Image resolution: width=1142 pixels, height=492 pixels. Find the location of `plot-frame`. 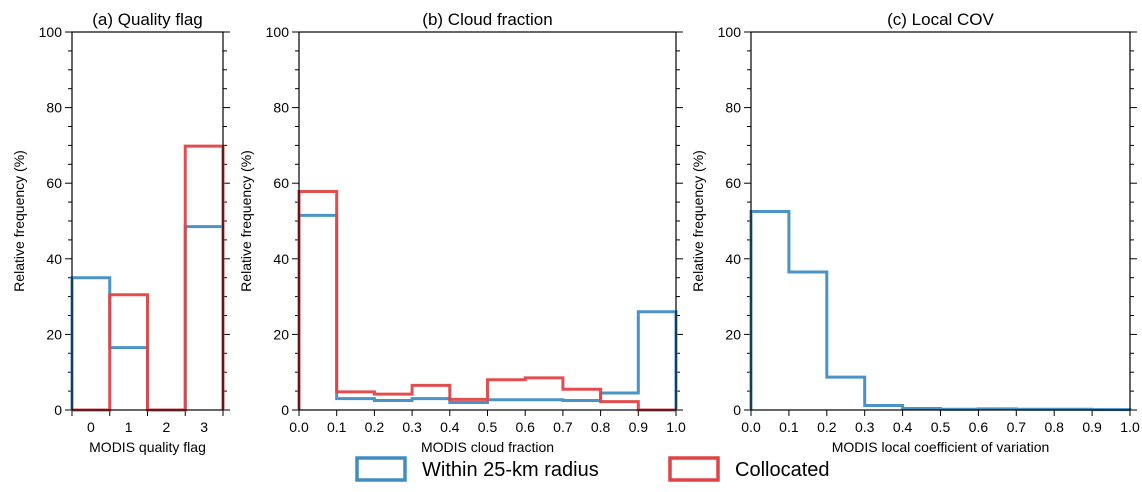

plot-frame is located at coordinates (147, 221).